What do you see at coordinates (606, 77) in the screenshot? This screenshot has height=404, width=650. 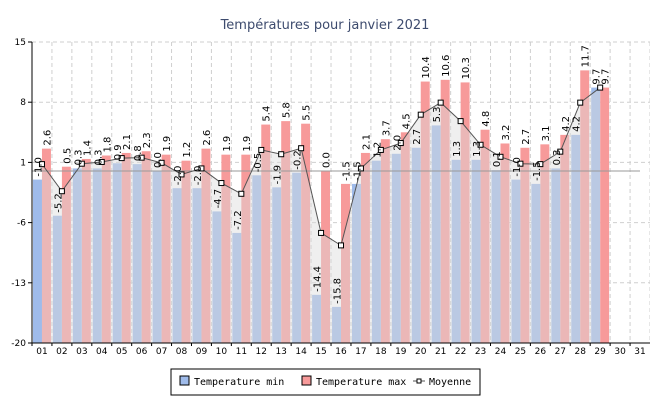 I see `data-label-max: 9.7` at bounding box center [606, 77].